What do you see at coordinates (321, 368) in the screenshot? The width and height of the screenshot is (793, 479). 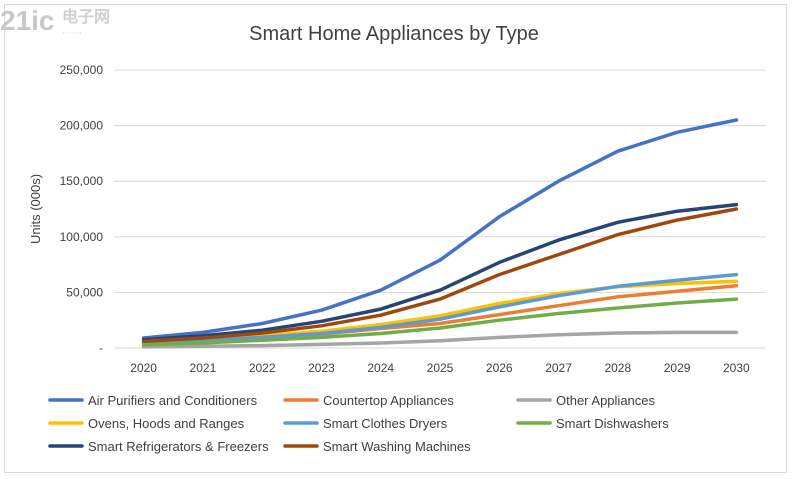 I see `x-tick-label: 2023` at bounding box center [321, 368].